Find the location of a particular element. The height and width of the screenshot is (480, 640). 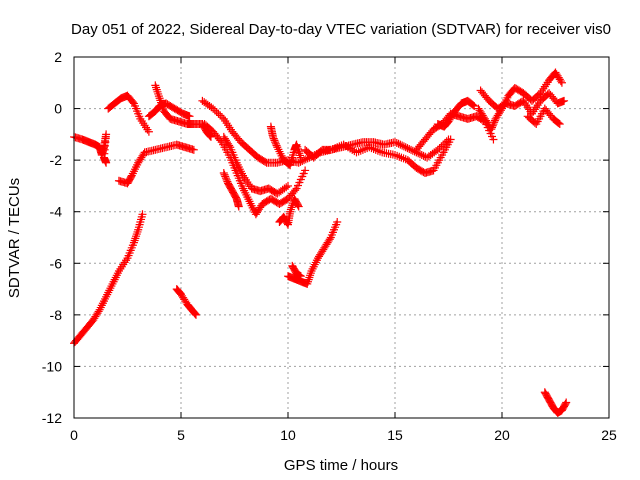

y-tick-label: -2 is located at coordinates (56, 160).